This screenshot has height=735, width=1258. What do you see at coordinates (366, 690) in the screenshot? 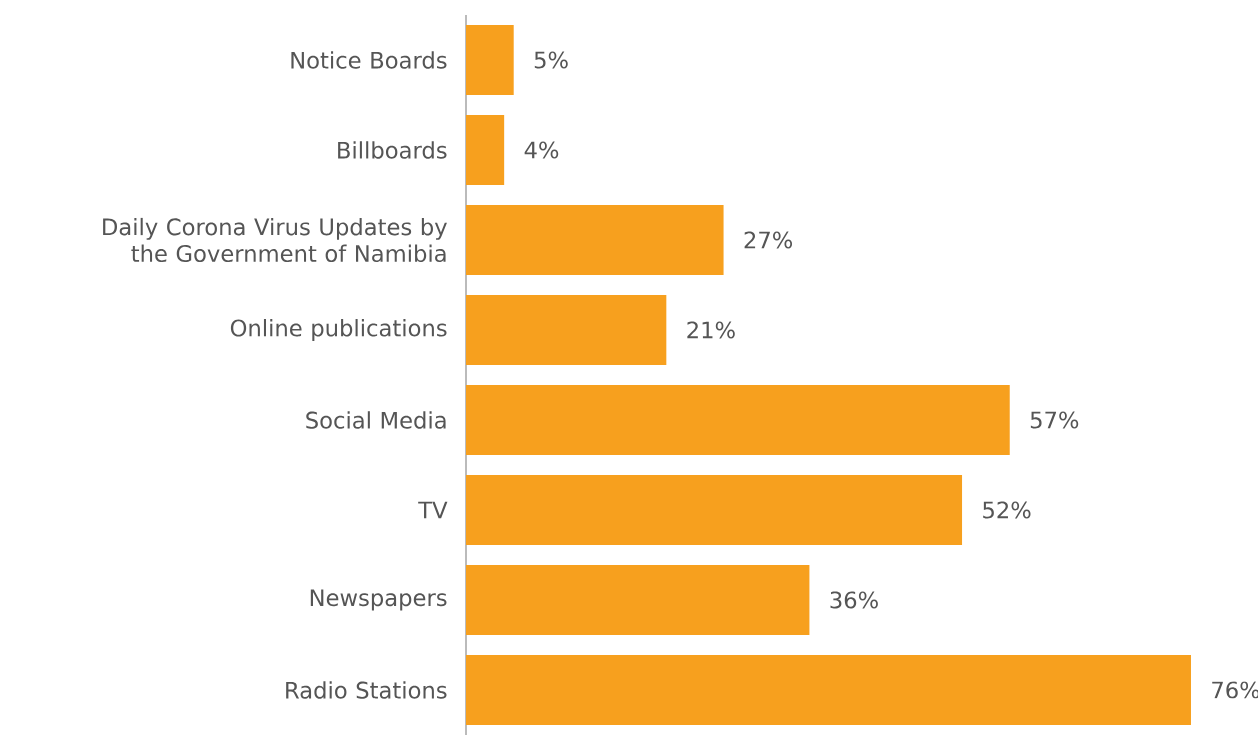
I see `y-tick-label: Radio Stations` at bounding box center [366, 690].